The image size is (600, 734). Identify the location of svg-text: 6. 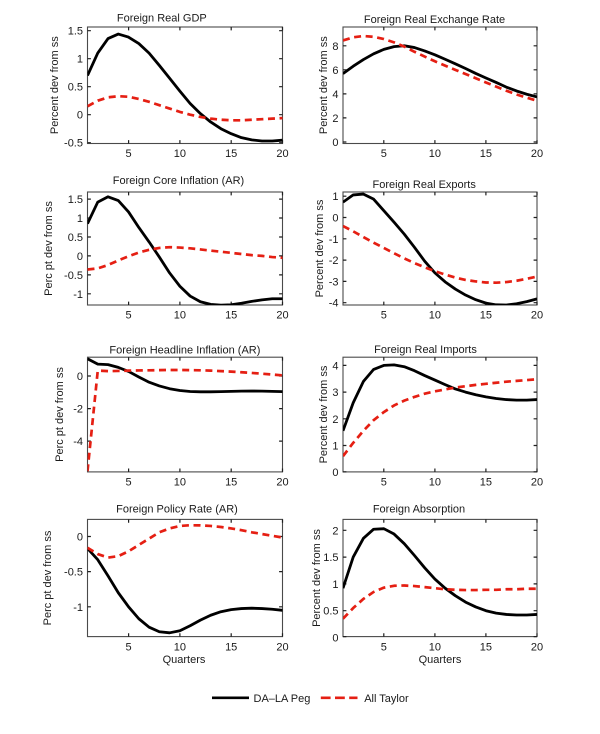
(335, 71).